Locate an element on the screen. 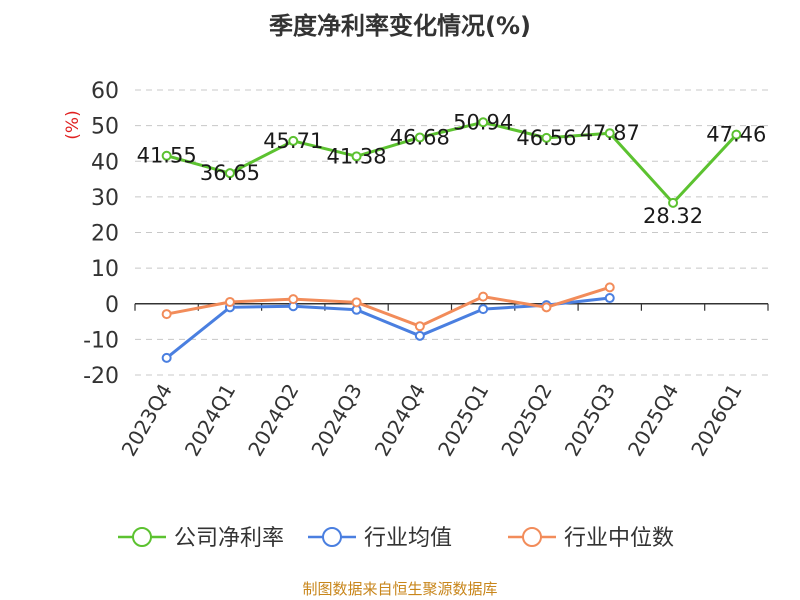 This screenshot has width=800, height=600. x-tick-label: 2025Q4 is located at coordinates (653, 420).